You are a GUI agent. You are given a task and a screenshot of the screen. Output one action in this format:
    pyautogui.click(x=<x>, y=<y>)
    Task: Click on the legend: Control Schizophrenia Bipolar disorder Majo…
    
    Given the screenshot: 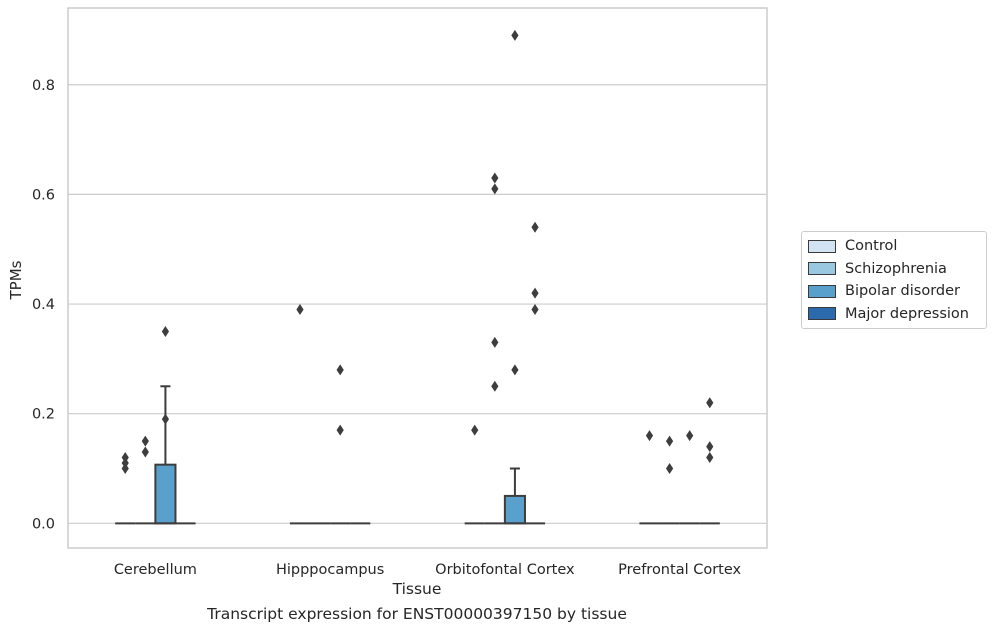 What is the action you would take?
    pyautogui.click(x=894, y=280)
    